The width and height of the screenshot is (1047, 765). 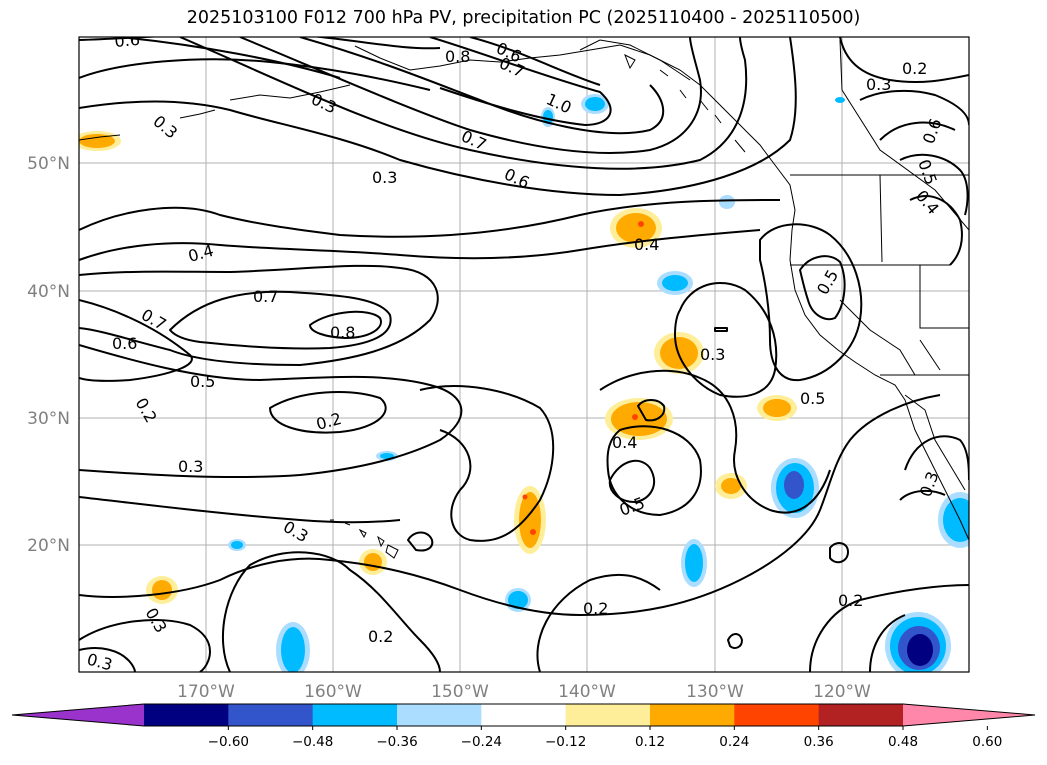 I want to click on colorbar-outline, so click(x=523, y=715).